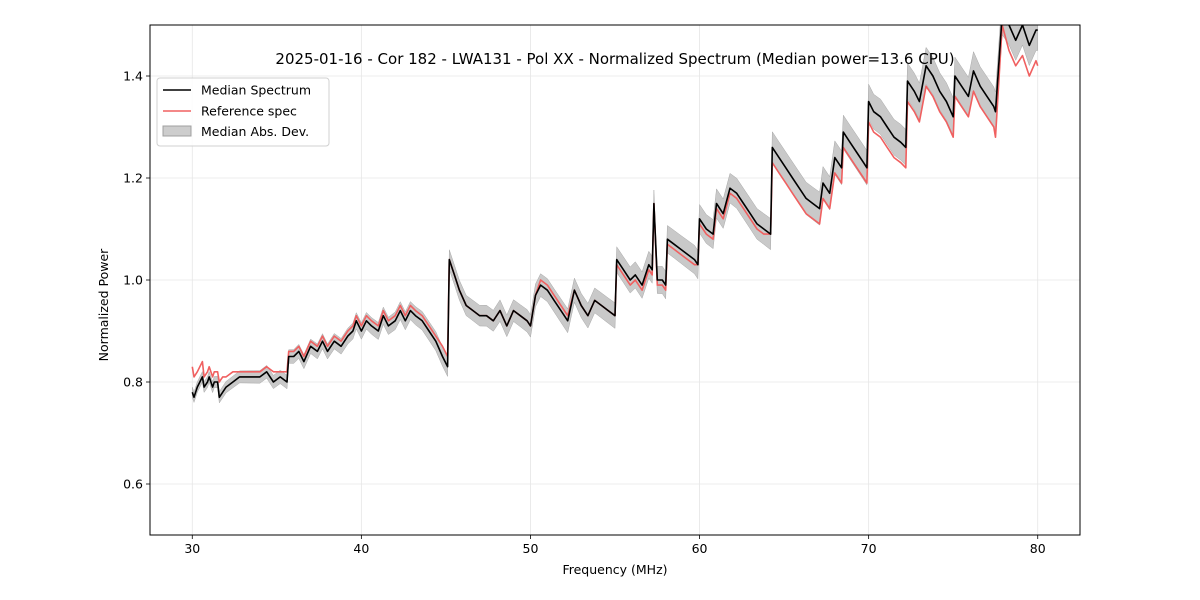 Image resolution: width=1200 pixels, height=600 pixels. I want to click on x-tick-label: 40, so click(361, 548).